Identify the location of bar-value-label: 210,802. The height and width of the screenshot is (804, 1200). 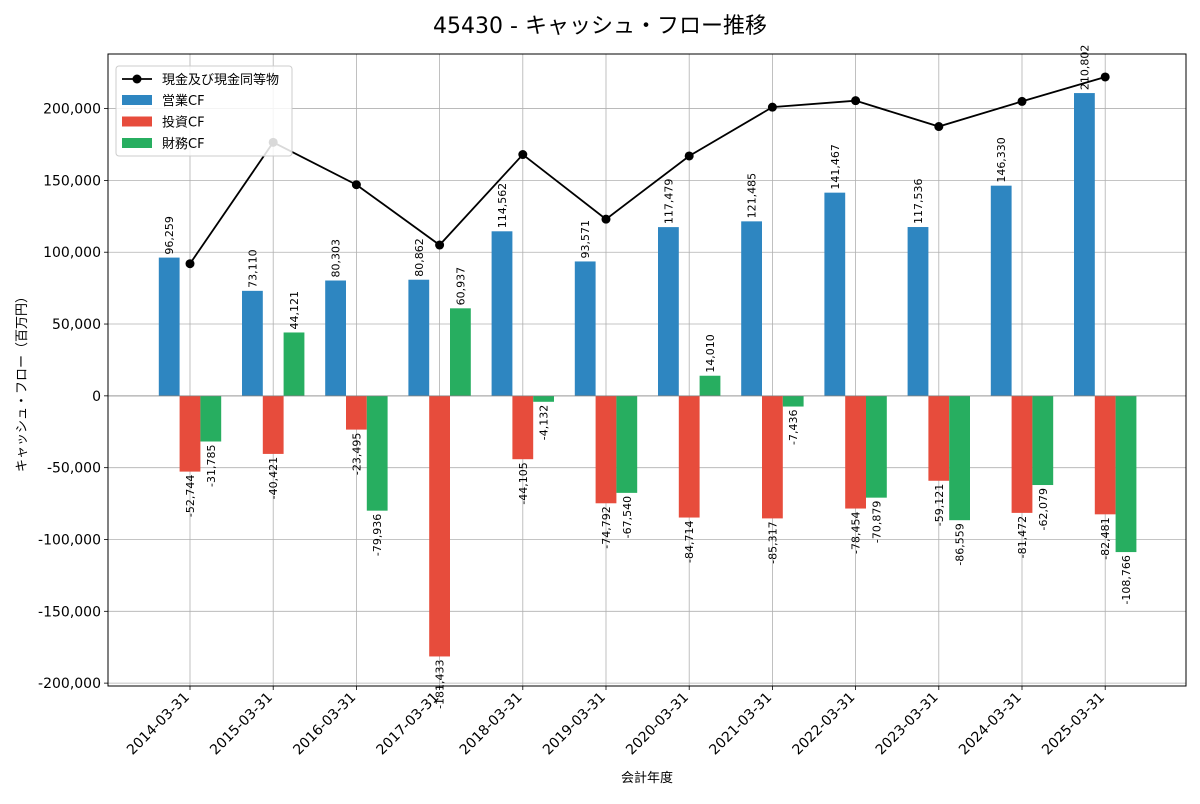
(1084, 68).